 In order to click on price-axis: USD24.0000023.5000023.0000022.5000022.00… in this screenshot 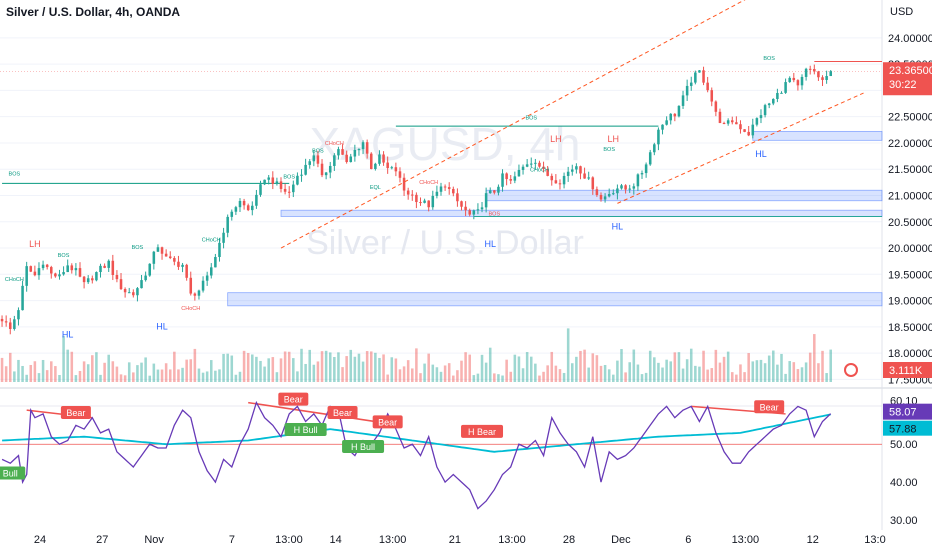, I will do `click(888, 196)`.